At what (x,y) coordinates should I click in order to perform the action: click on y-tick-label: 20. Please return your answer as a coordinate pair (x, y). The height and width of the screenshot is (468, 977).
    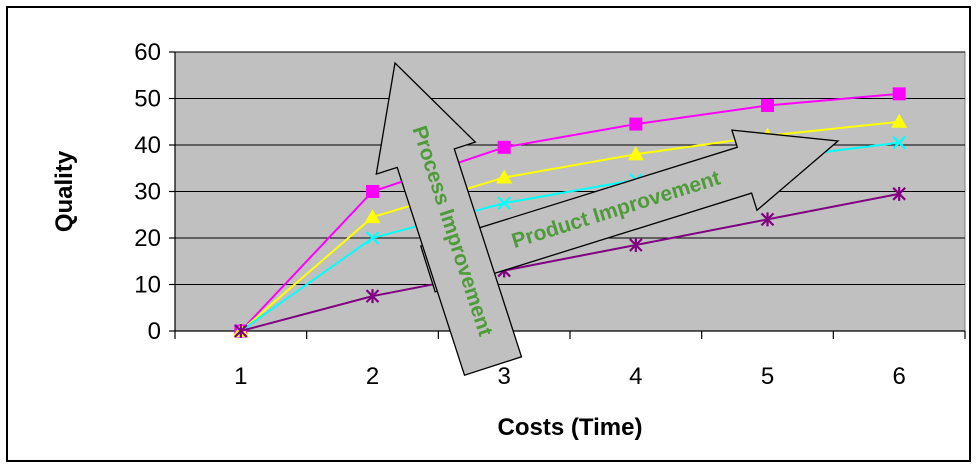
    Looking at the image, I should click on (147, 238).